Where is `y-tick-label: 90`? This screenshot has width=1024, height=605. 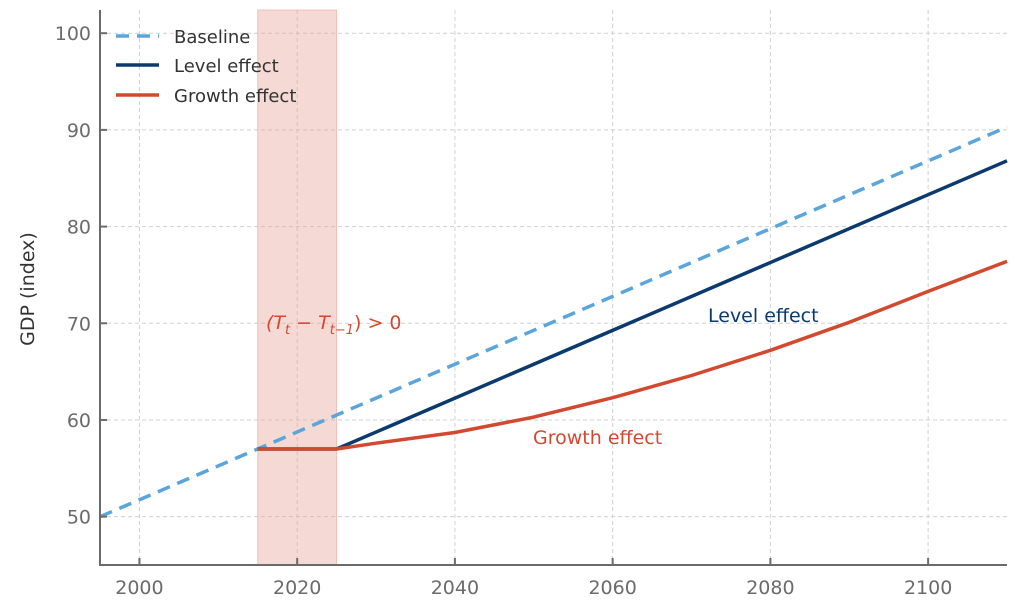 y-tick-label: 90 is located at coordinates (79, 131).